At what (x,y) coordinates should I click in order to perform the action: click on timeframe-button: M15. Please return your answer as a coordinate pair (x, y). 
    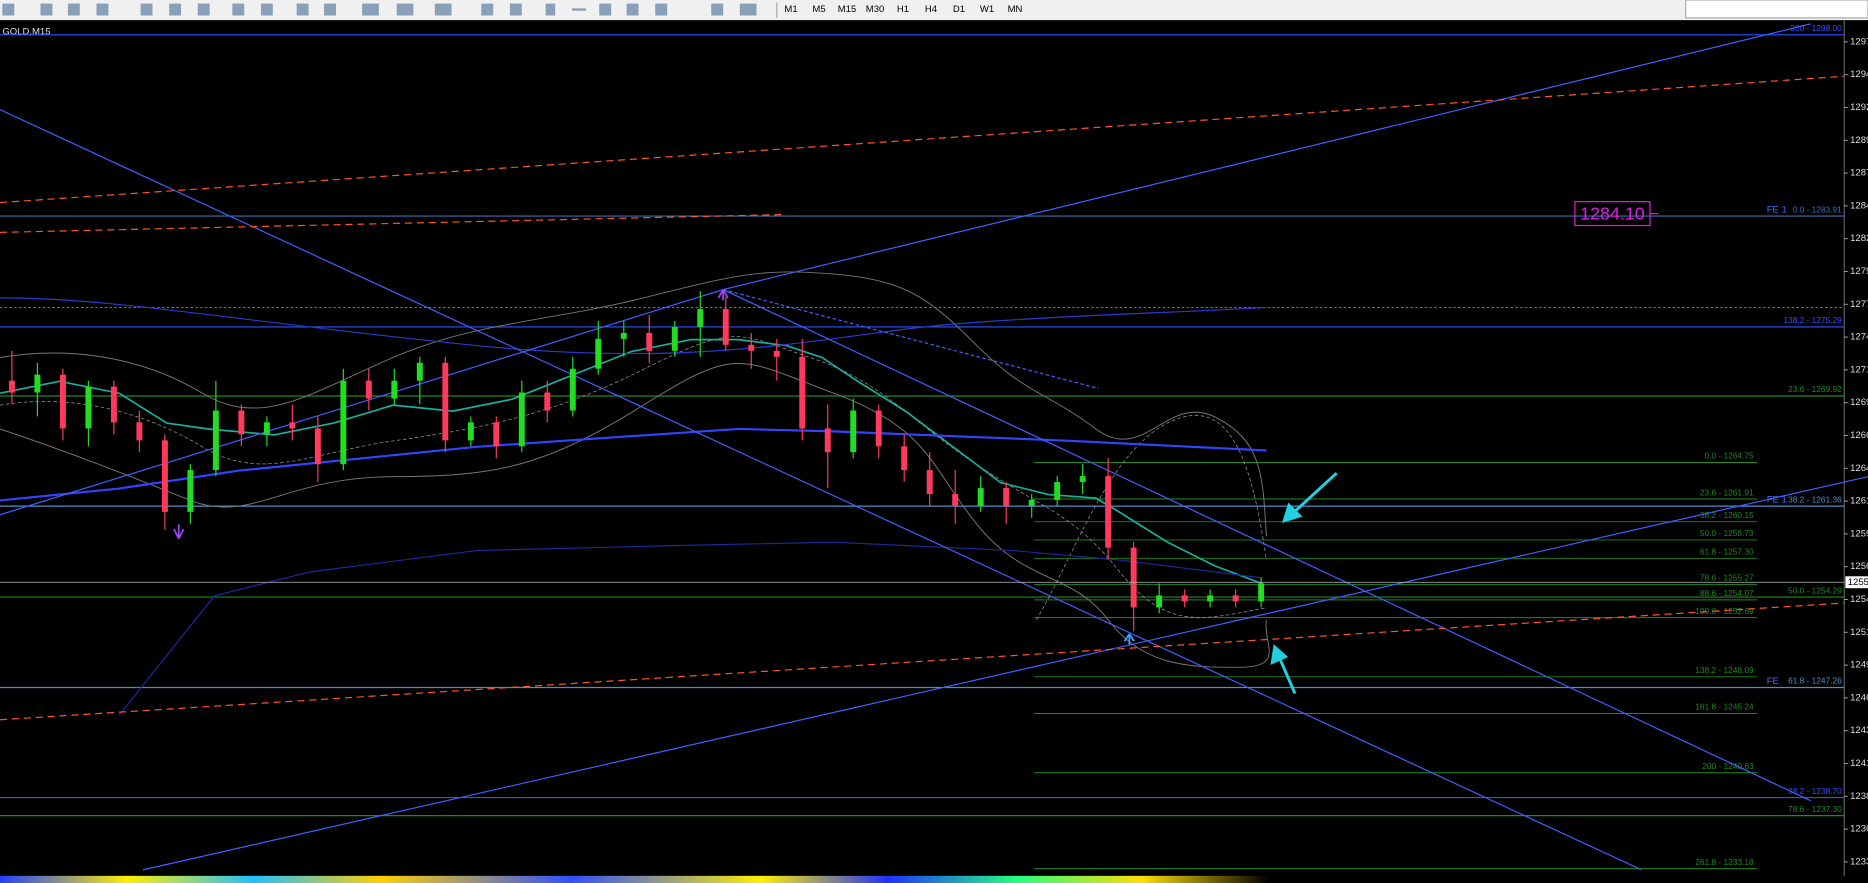
    Looking at the image, I should click on (847, 9).